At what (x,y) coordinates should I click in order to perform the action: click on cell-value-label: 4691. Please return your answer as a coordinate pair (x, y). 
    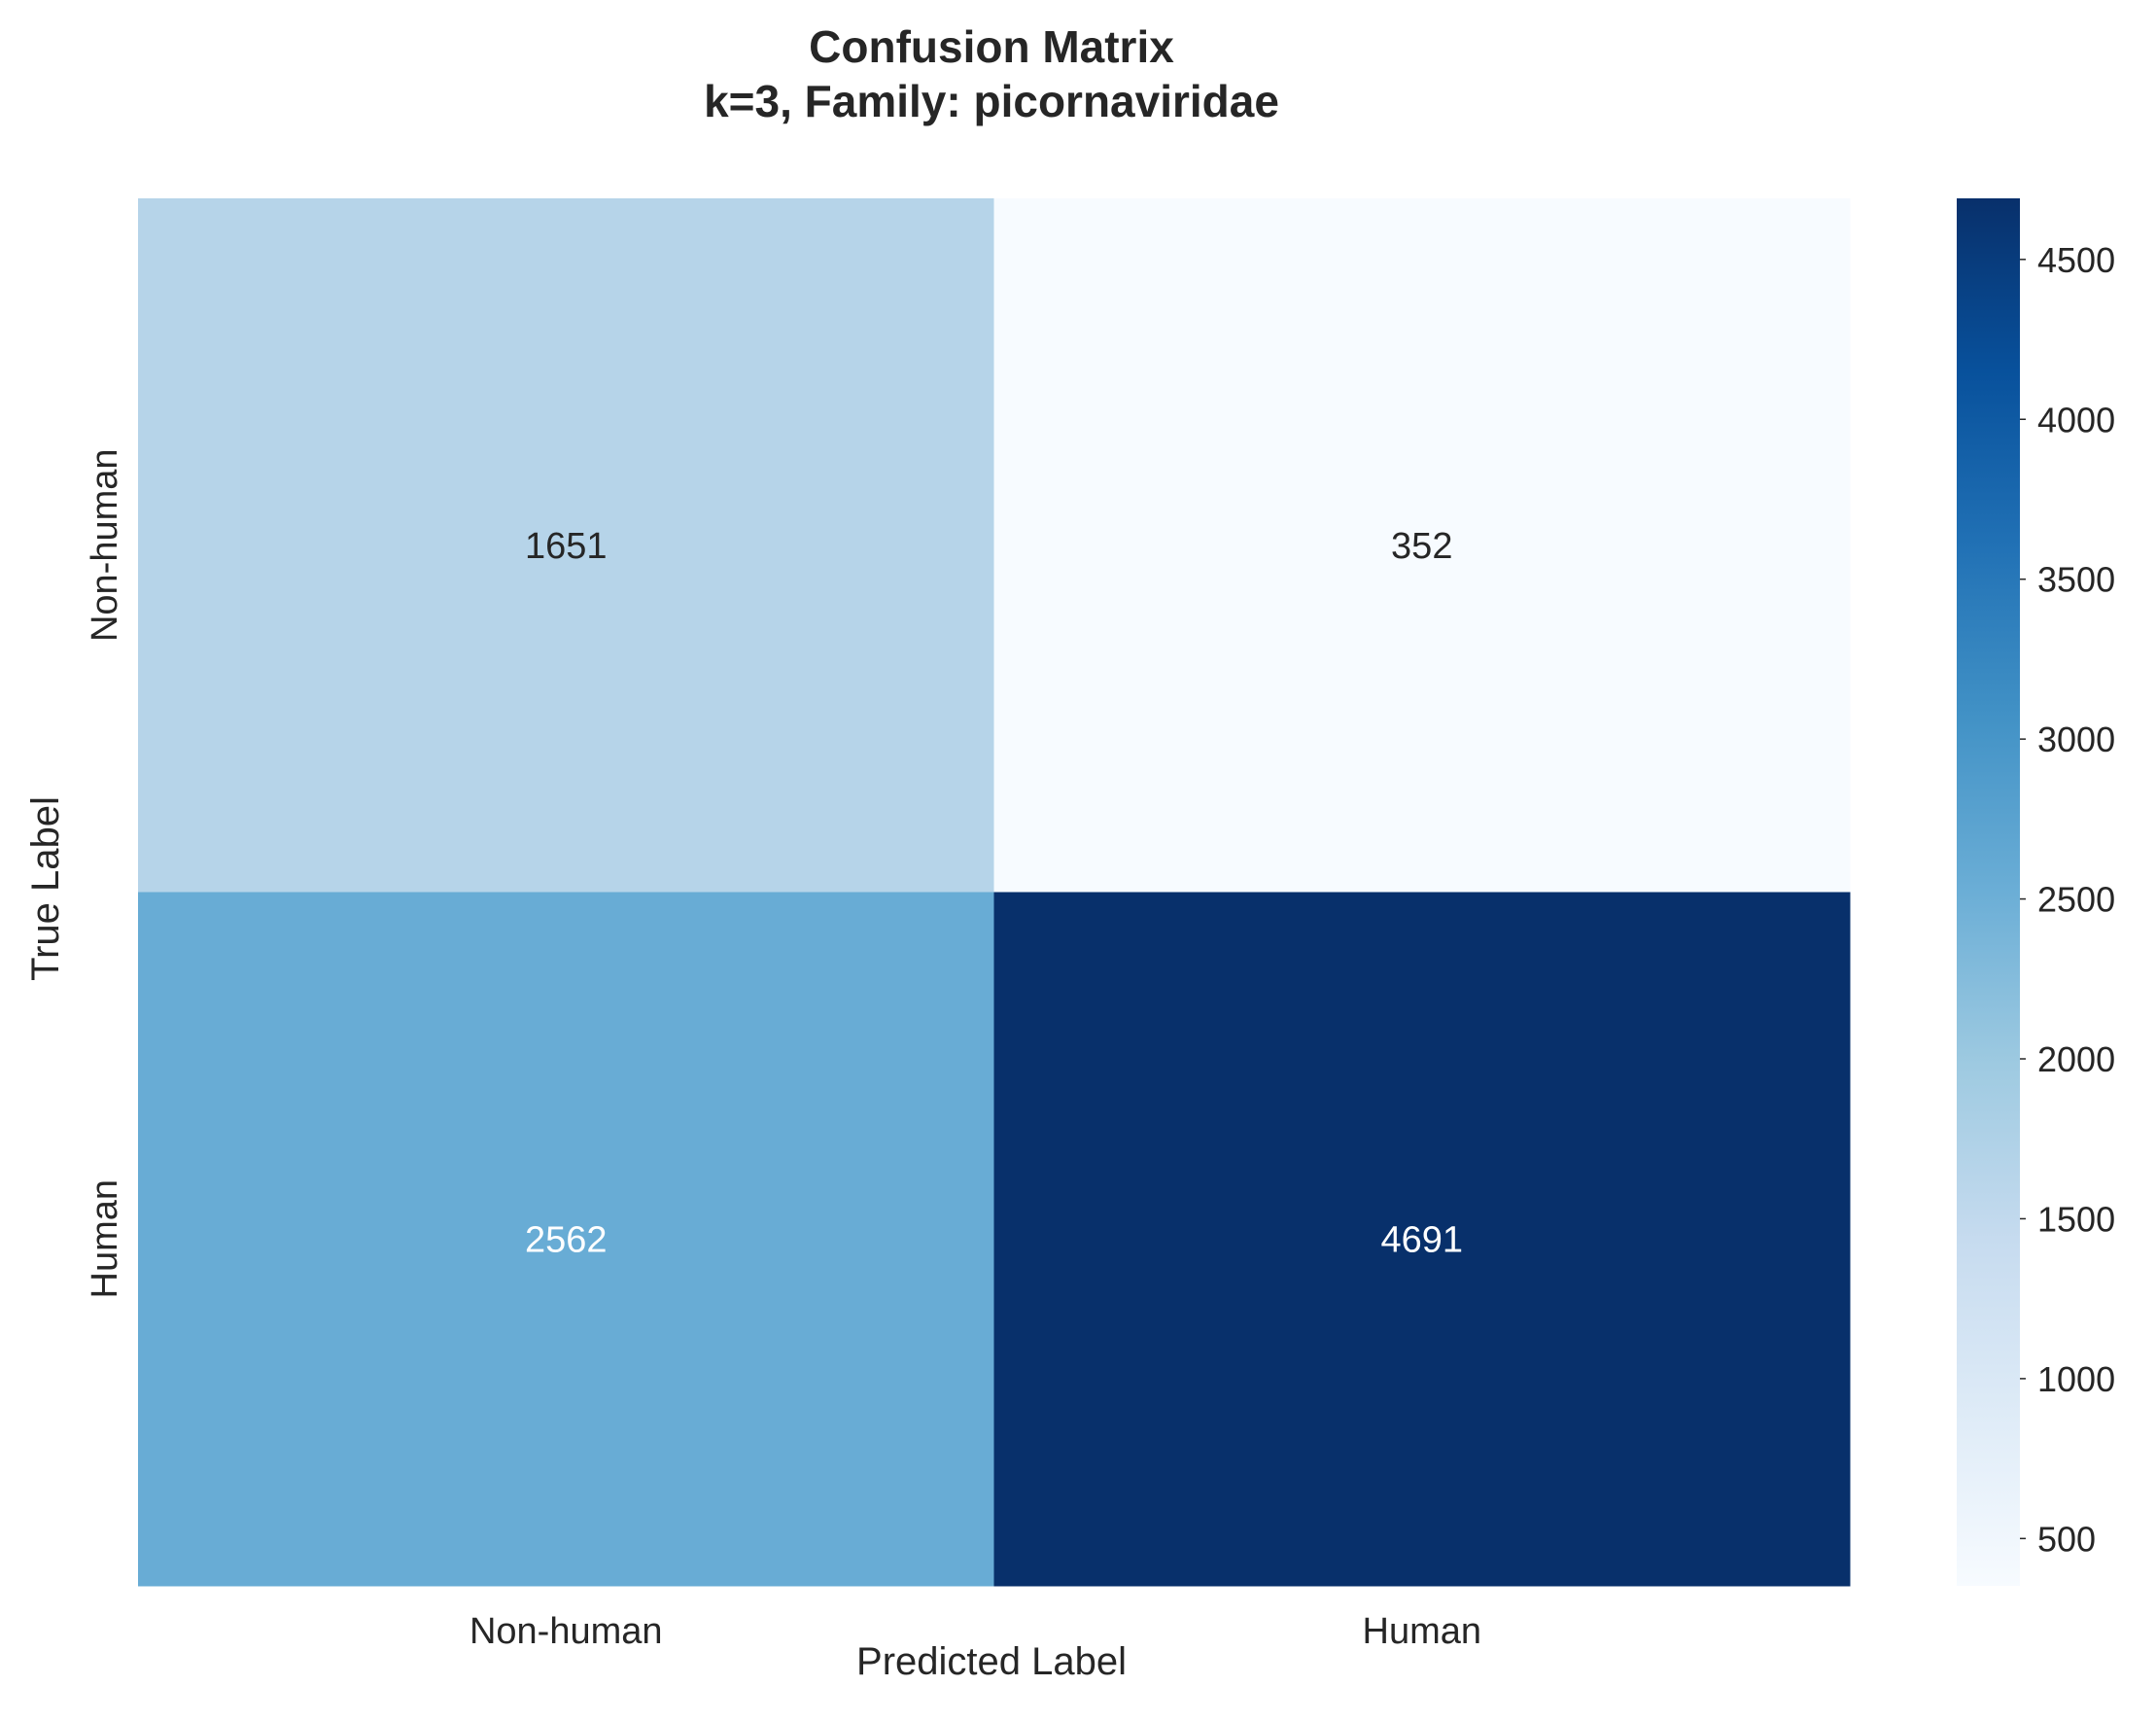
    Looking at the image, I should click on (1422, 1239).